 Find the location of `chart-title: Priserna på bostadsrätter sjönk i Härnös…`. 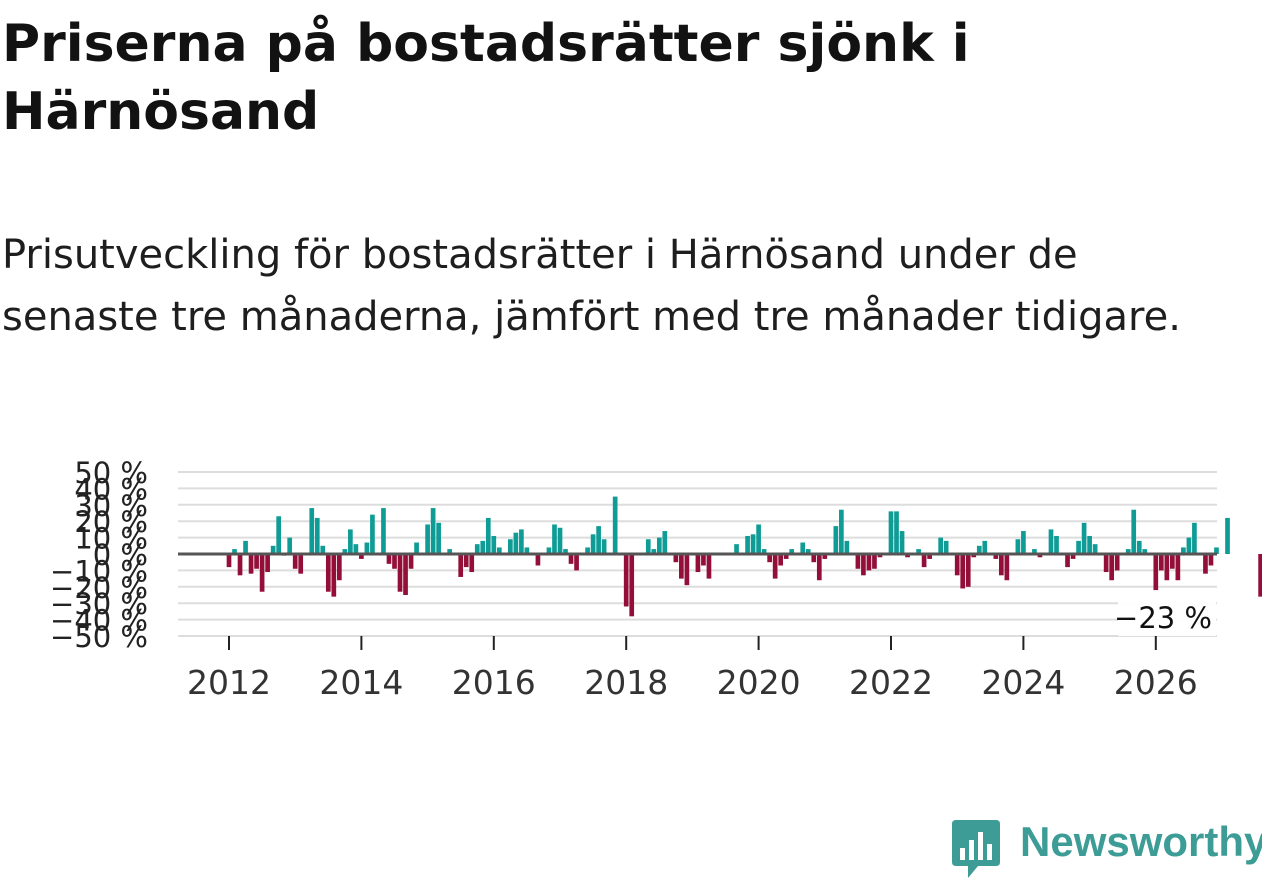

chart-title: Priserna på bostadsrätter sjönk i Härnös… is located at coordinates (486, 78).